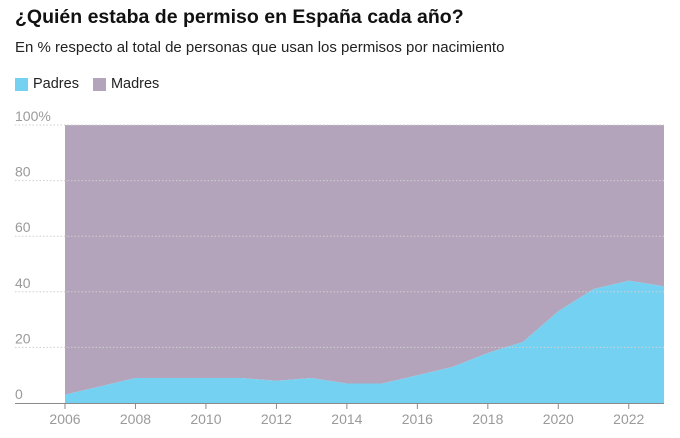 This screenshot has height=438, width=680. Describe the element at coordinates (487, 419) in the screenshot. I see `x-tick-label: 2018` at that location.